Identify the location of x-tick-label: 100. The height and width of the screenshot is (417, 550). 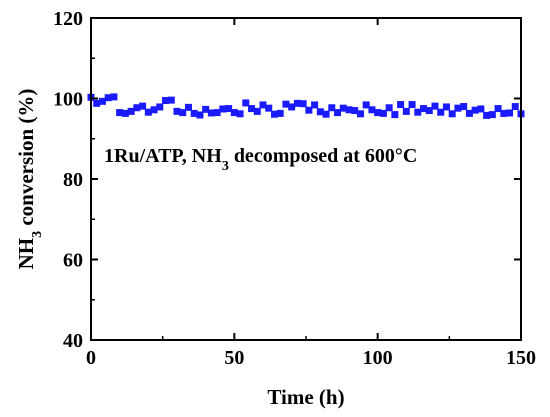
(378, 358).